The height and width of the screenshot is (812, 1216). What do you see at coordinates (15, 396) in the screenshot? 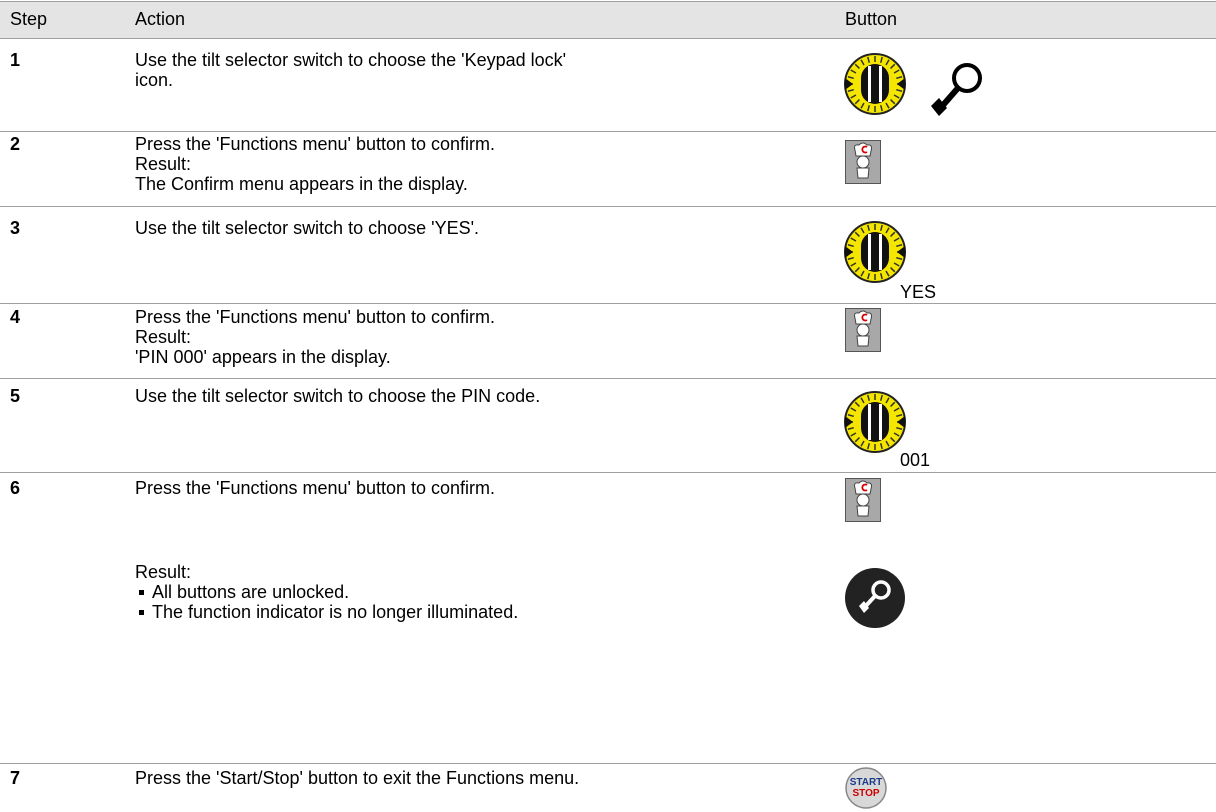
I see `step: 5` at bounding box center [15, 396].